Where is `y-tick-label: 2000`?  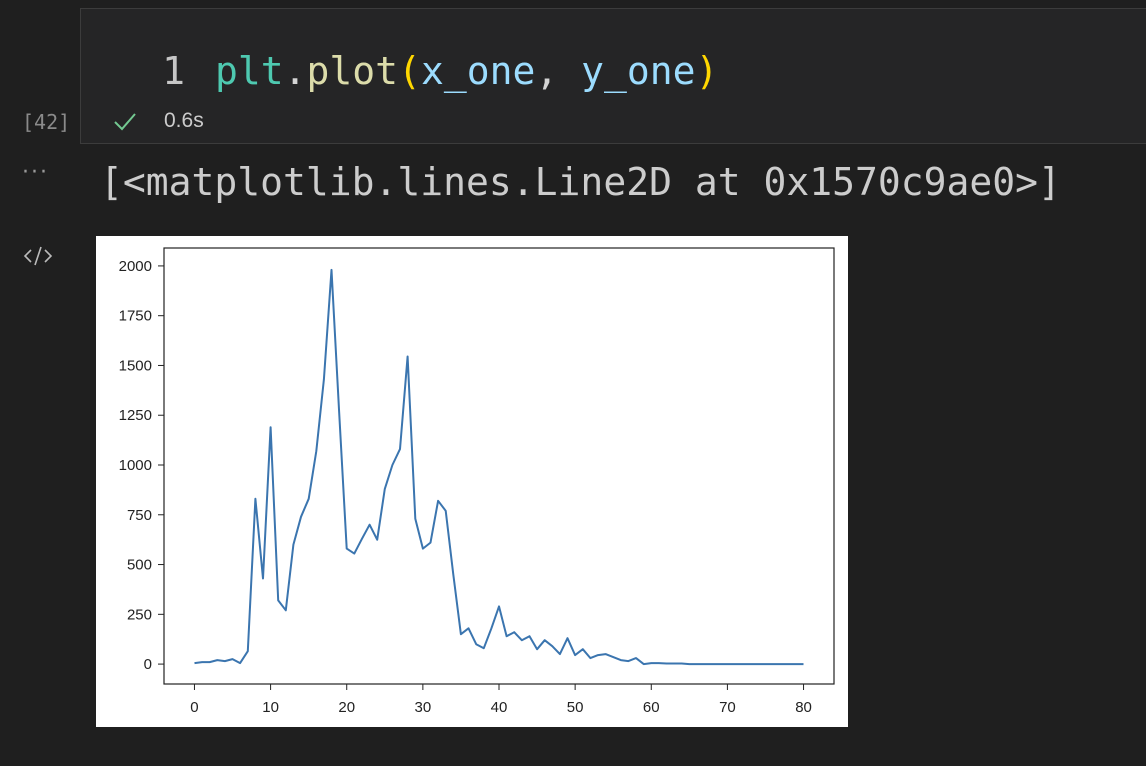 y-tick-label: 2000 is located at coordinates (135, 266).